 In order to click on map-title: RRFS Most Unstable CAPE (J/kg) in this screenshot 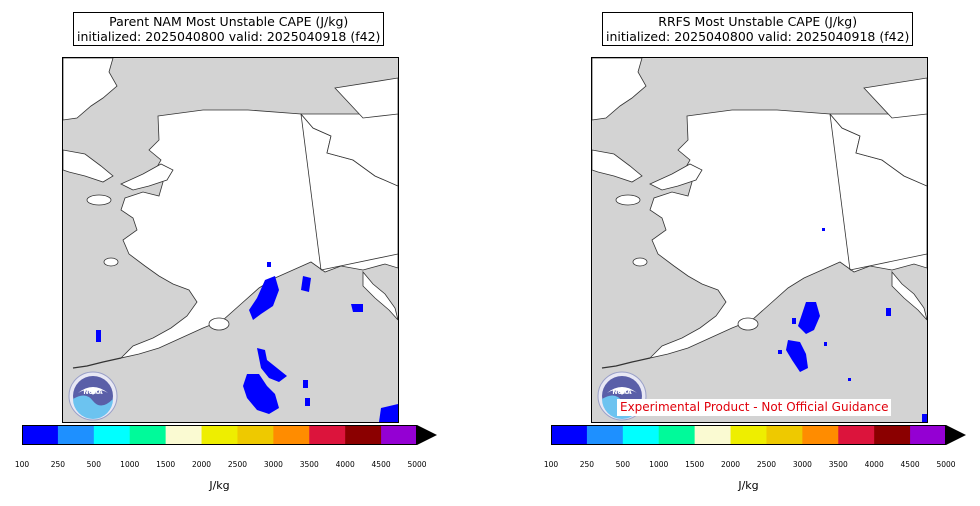, I will do `click(758, 21)`.